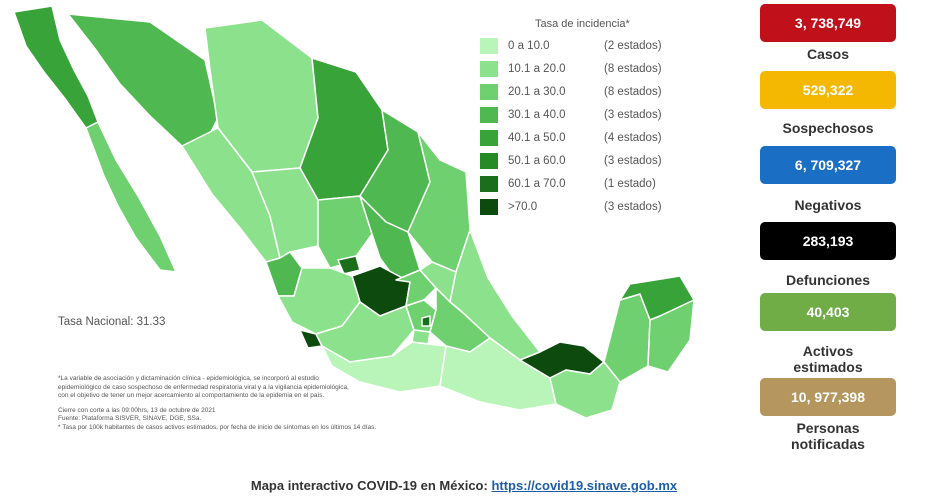 The width and height of the screenshot is (928, 503). I want to click on stat-value-box: 10, 977,398, so click(828, 397).